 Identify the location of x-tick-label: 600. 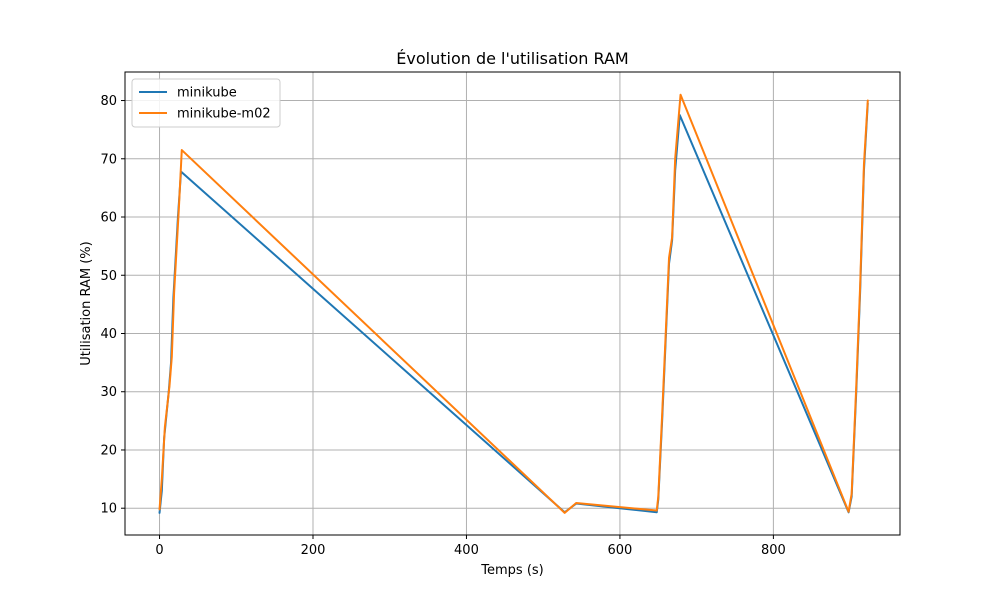
(620, 550).